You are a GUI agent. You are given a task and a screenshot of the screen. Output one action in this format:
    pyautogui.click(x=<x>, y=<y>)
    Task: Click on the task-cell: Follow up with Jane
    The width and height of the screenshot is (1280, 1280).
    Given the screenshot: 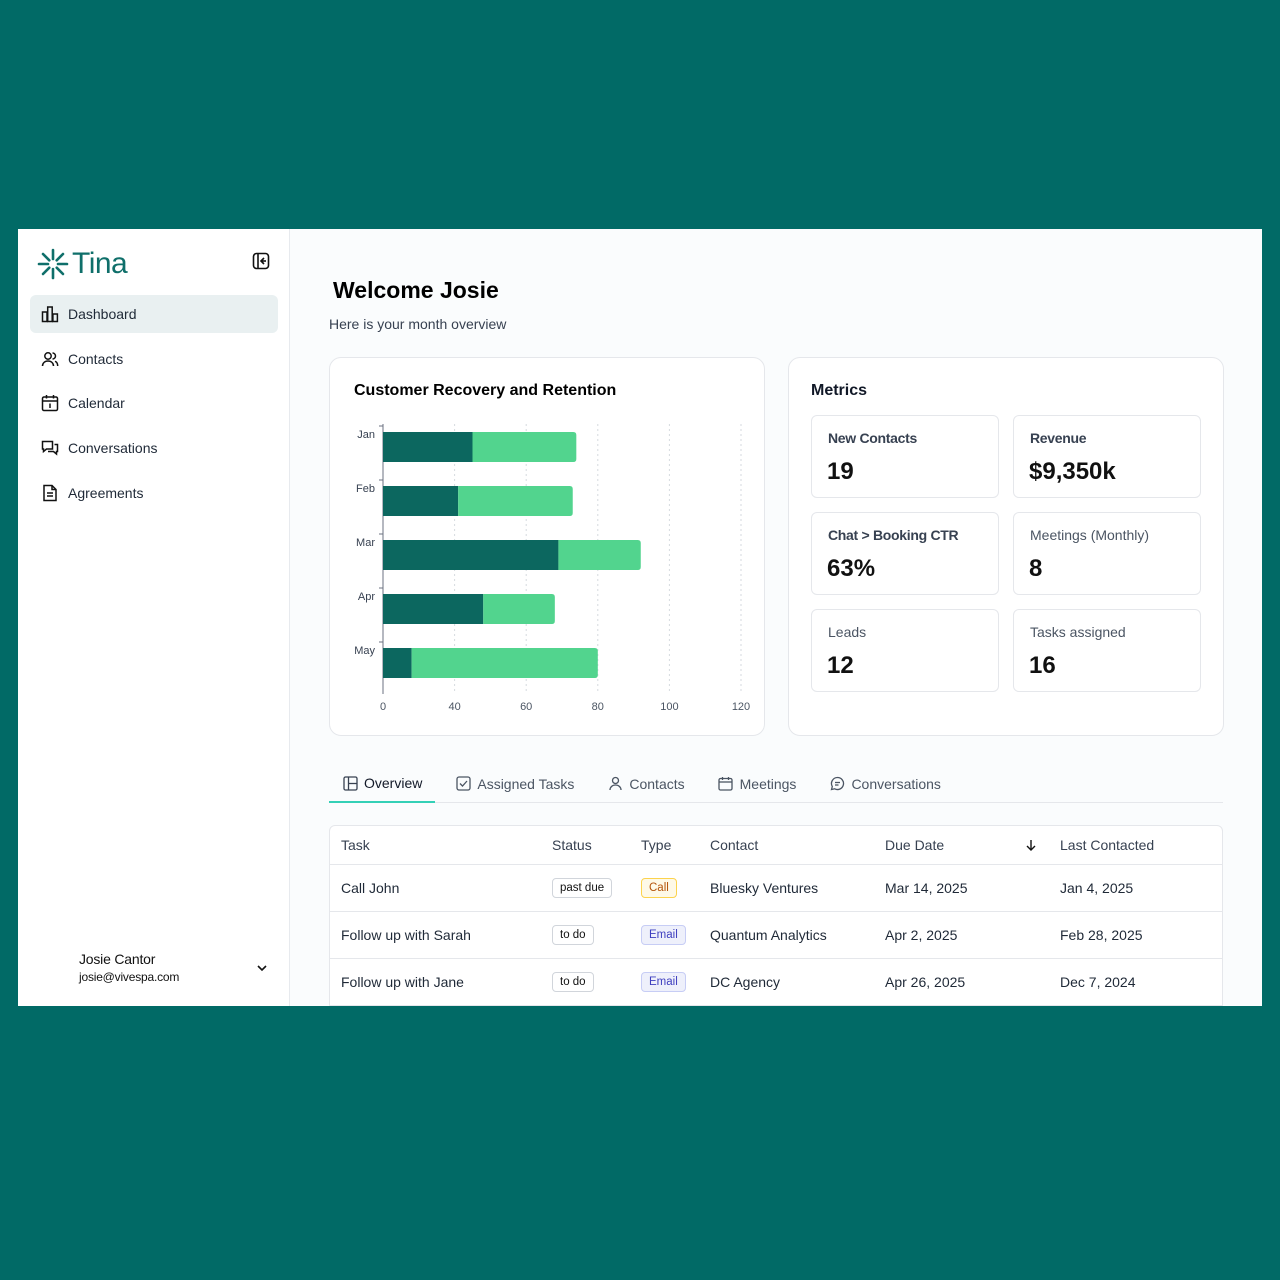 What is the action you would take?
    pyautogui.click(x=402, y=982)
    